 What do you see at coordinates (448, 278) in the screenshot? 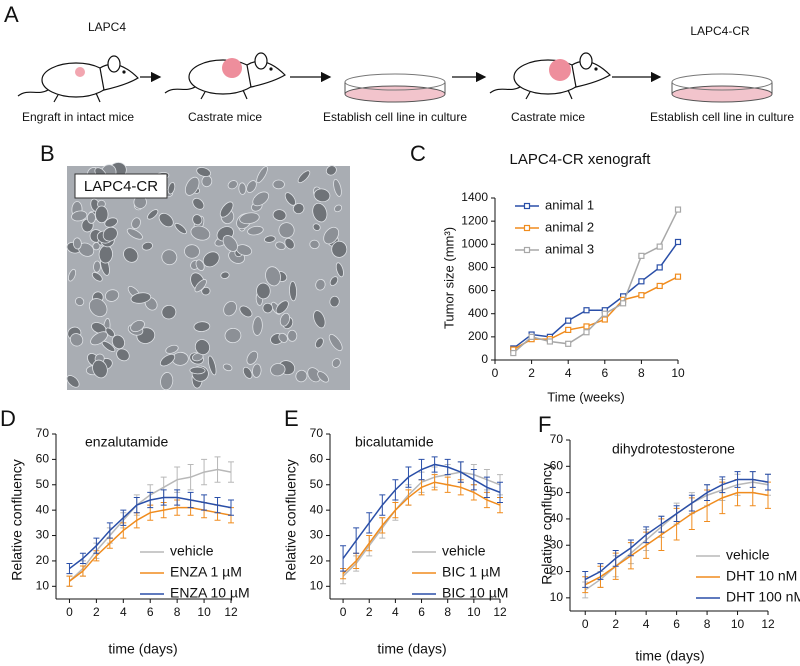
I see `y-axis-label: Tumor size (mm³)` at bounding box center [448, 278].